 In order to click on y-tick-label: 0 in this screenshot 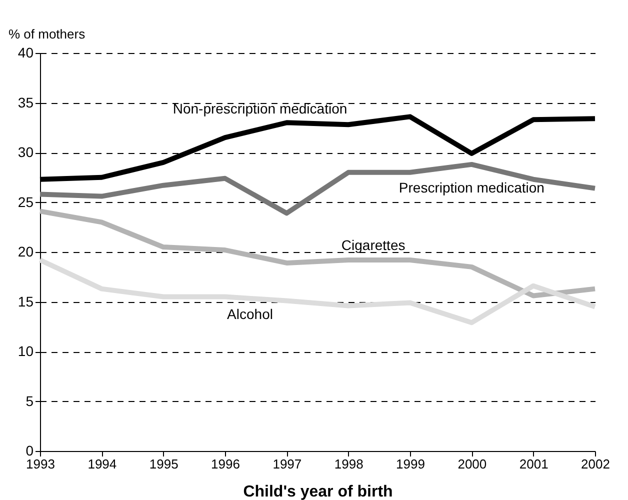, I will do `click(30, 450)`.